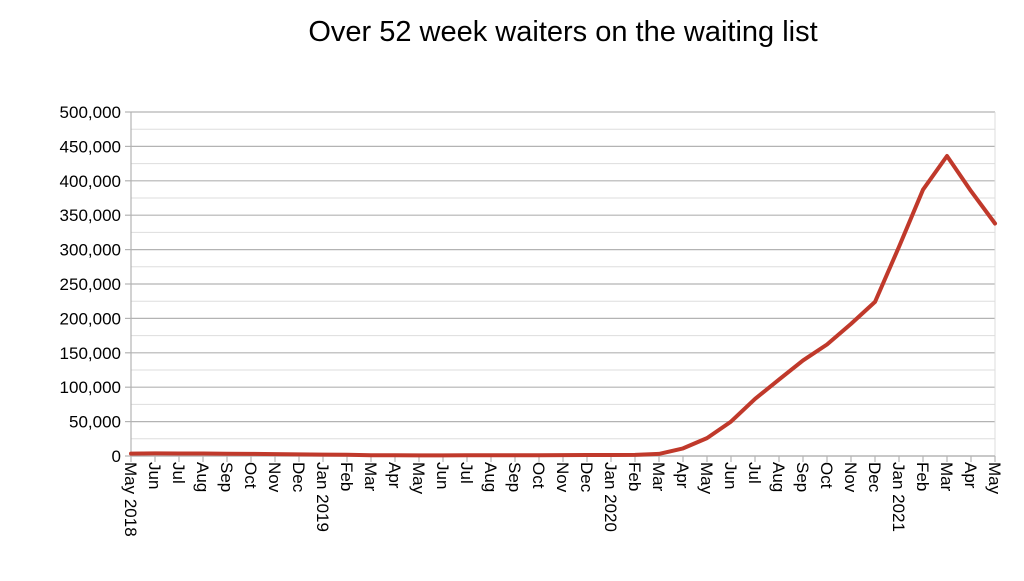 The width and height of the screenshot is (1024, 581). What do you see at coordinates (90, 250) in the screenshot?
I see `y-tick-label: 300,000` at bounding box center [90, 250].